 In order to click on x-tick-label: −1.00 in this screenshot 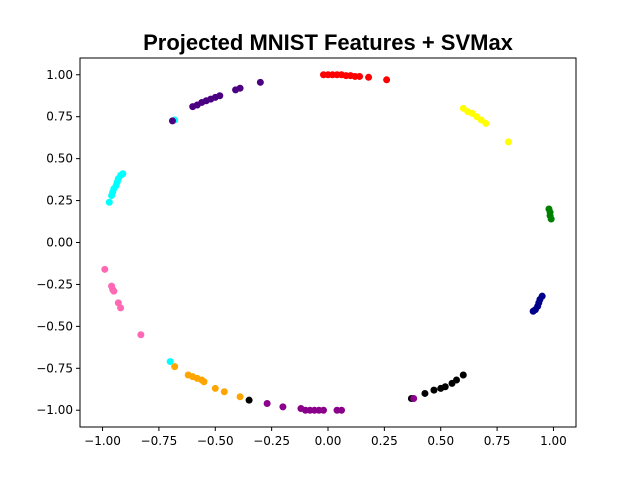, I will do `click(102, 441)`.